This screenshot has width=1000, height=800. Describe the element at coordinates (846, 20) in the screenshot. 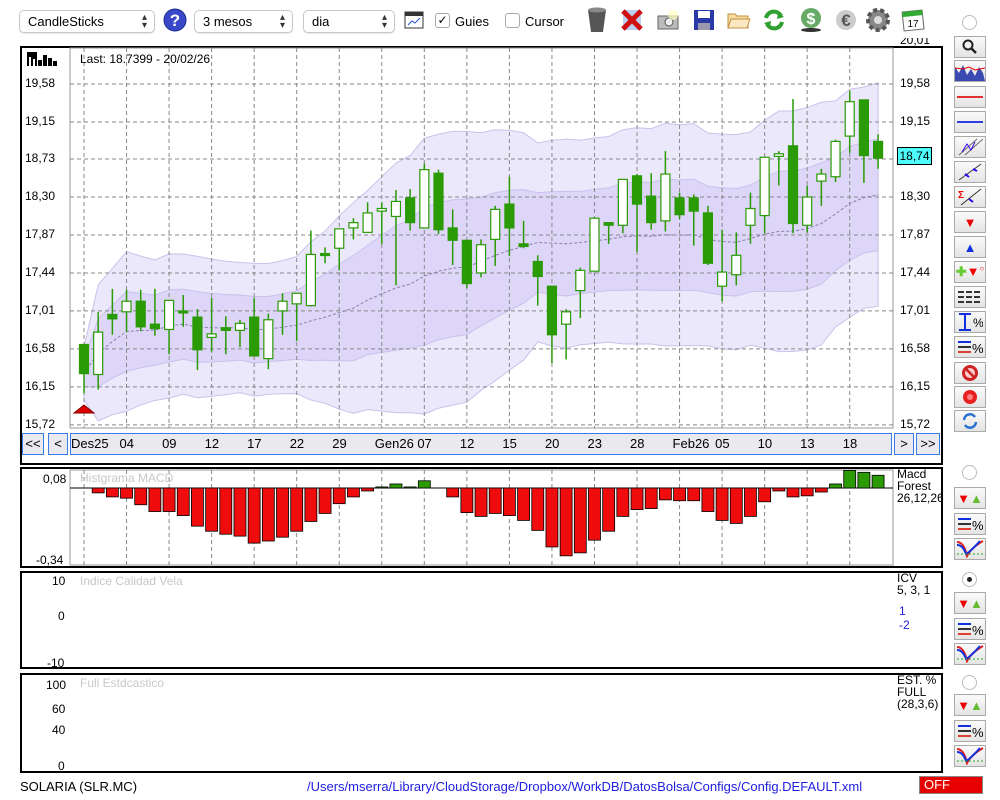

I see `euro-icon: €` at that location.